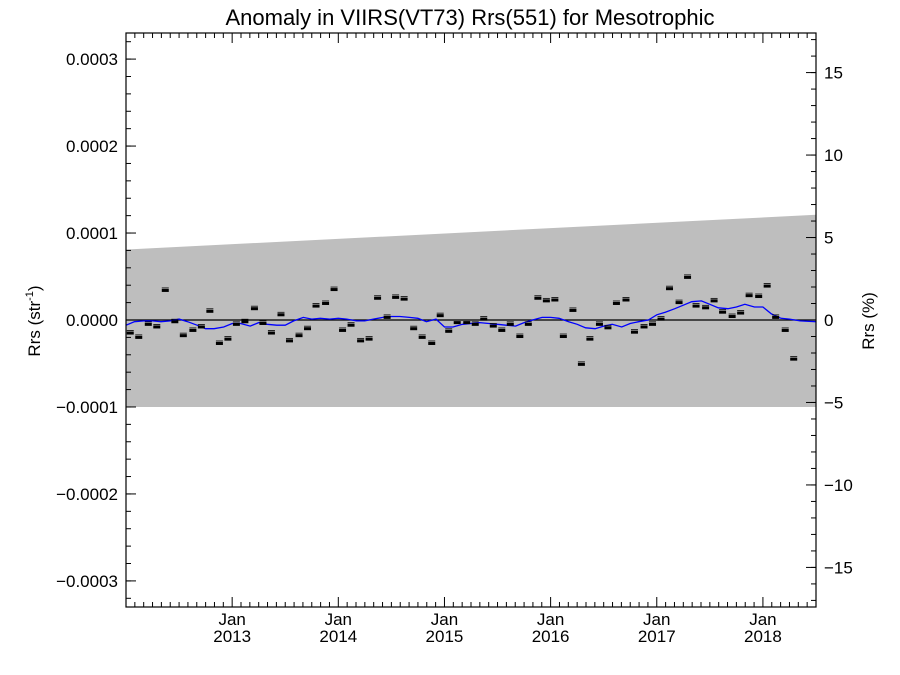 The width and height of the screenshot is (900, 675). I want to click on right-y-tick-label: −10, so click(838, 485).